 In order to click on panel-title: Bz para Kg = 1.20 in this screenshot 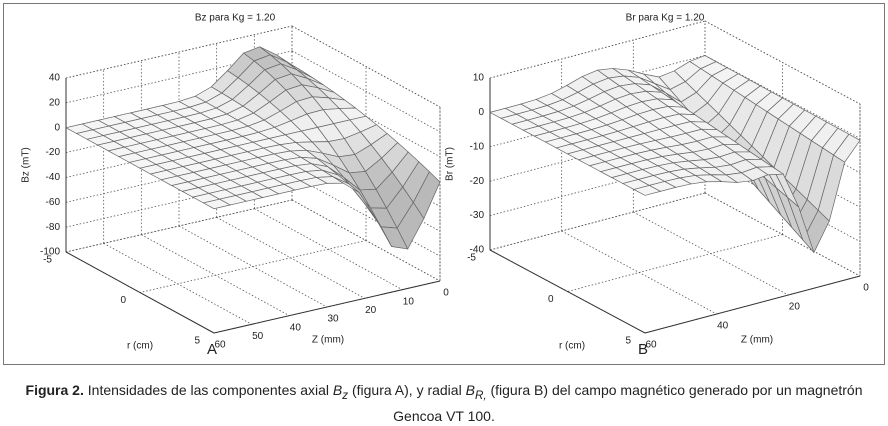, I will do `click(235, 18)`.